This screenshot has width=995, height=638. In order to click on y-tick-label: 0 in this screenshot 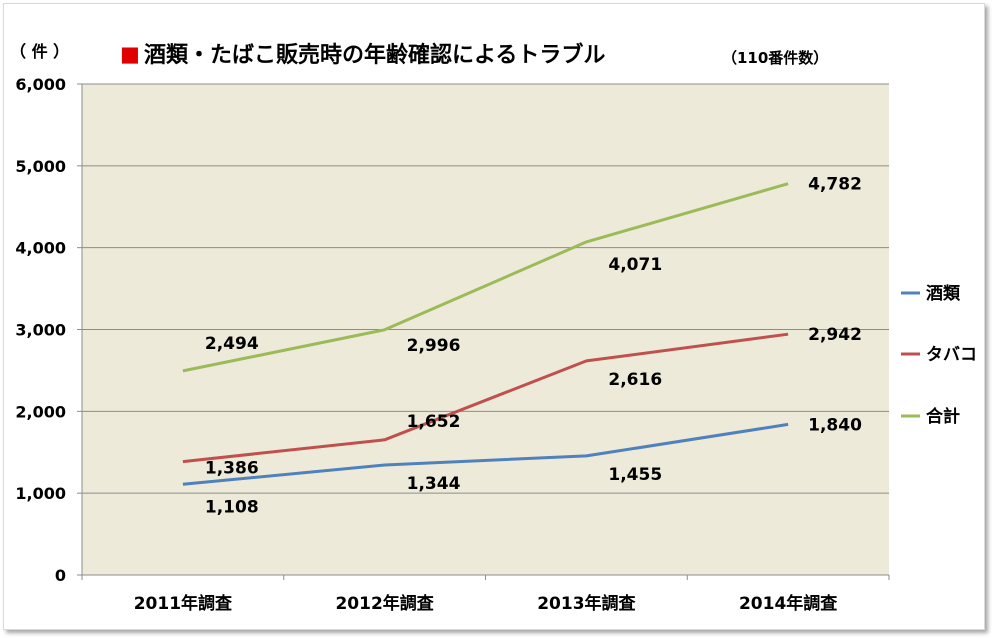, I will do `click(60, 575)`.